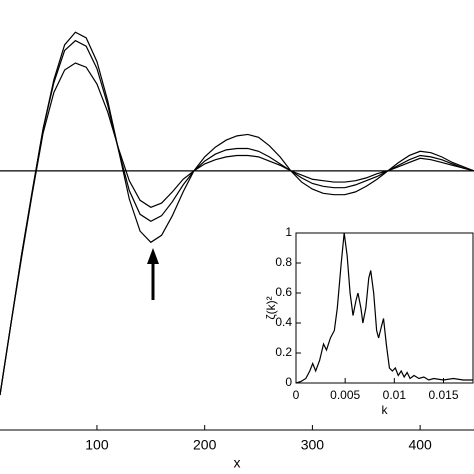 Image resolution: width=474 pixels, height=474 pixels. Describe the element at coordinates (153, 256) in the screenshot. I see `arrow-head` at that location.